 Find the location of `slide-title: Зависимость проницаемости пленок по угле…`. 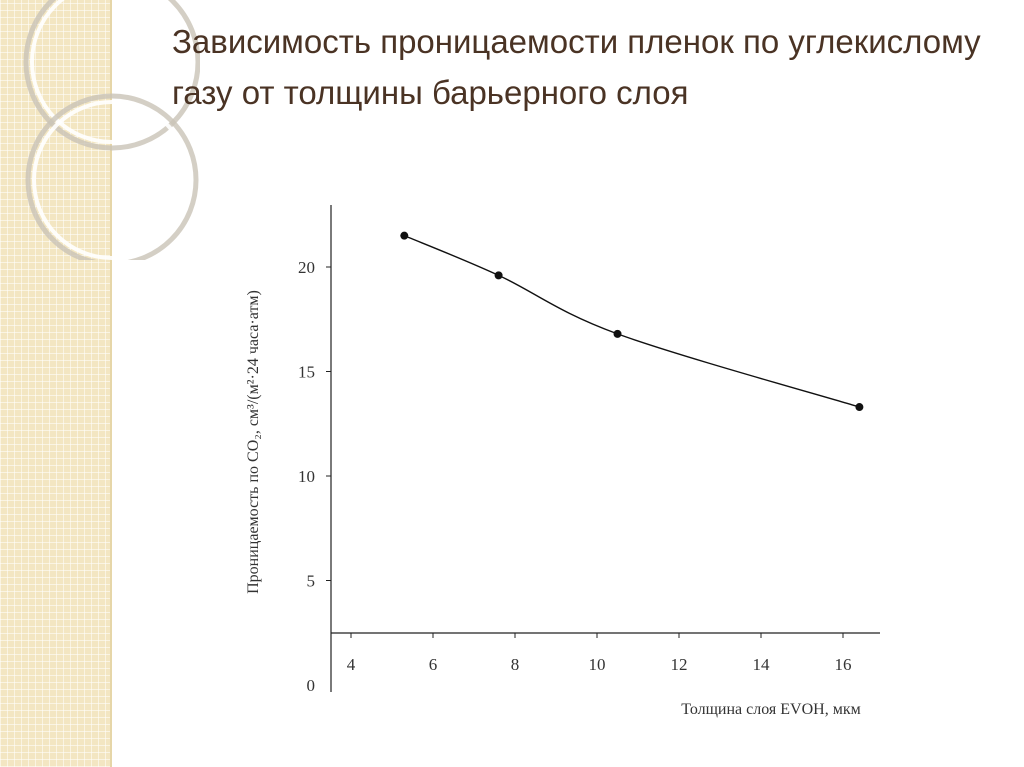

slide-title: Зависимость проницаемости пленок по угле… is located at coordinates (576, 67).